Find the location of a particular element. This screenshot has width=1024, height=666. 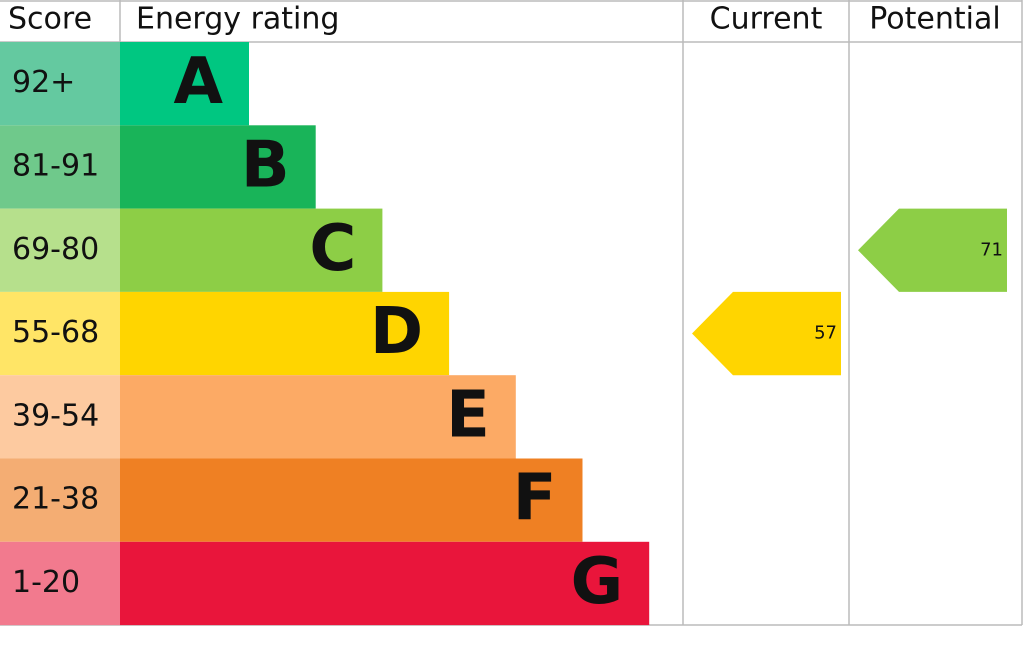

rating-letter: G is located at coordinates (597, 582).